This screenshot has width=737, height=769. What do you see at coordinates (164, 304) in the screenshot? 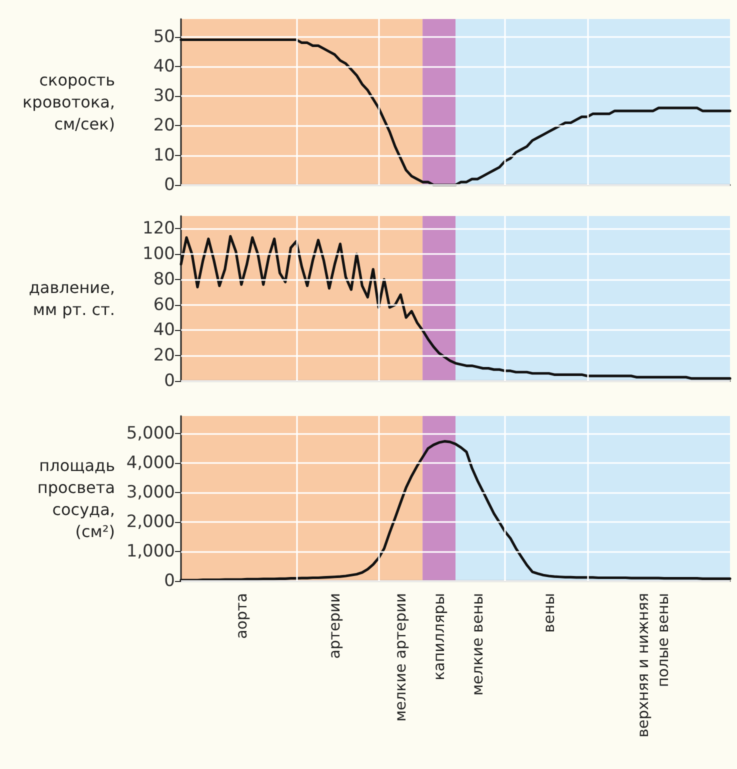
I see `y-tick-label: 60` at bounding box center [164, 304].